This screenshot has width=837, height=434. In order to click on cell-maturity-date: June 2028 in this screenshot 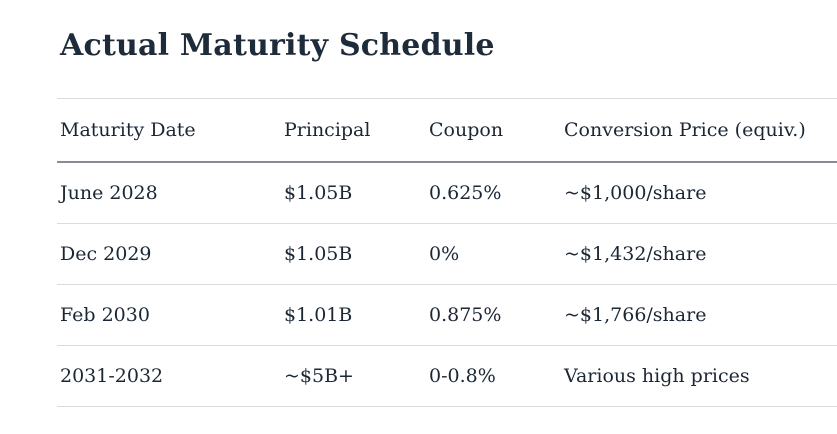, I will do `click(109, 193)`.